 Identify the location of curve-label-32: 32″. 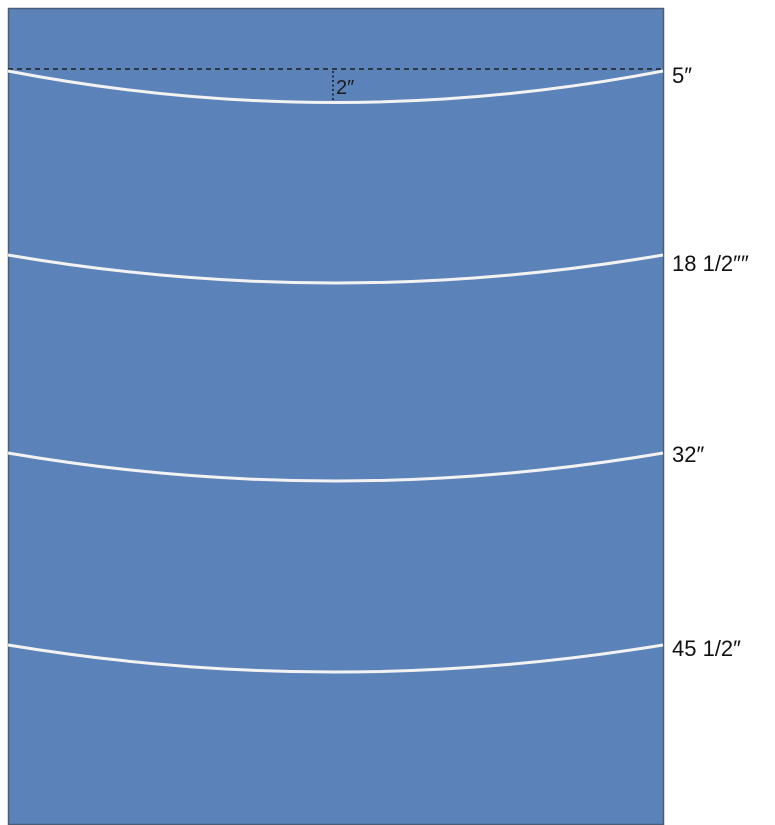
(688, 454).